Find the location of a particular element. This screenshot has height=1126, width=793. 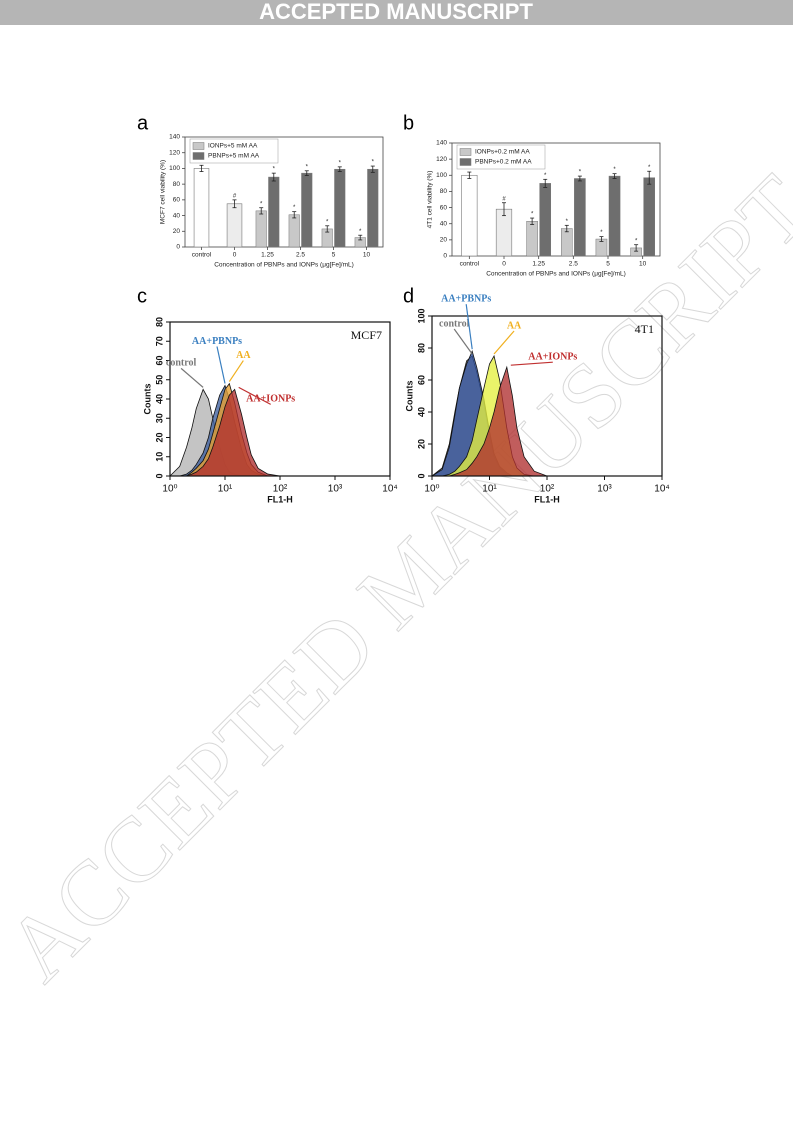

header-band is located at coordinates (396, 12).